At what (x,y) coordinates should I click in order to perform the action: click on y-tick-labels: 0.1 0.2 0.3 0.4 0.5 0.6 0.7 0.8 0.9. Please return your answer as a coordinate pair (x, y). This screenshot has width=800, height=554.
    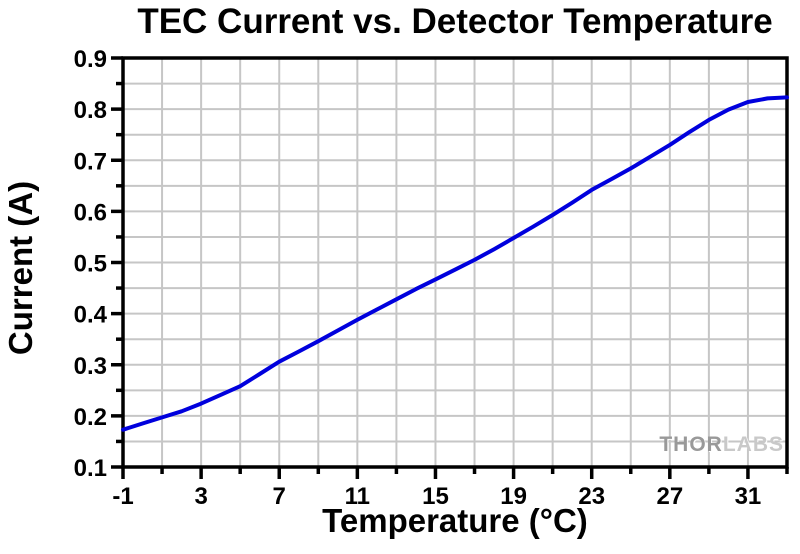
    Looking at the image, I should click on (91, 264).